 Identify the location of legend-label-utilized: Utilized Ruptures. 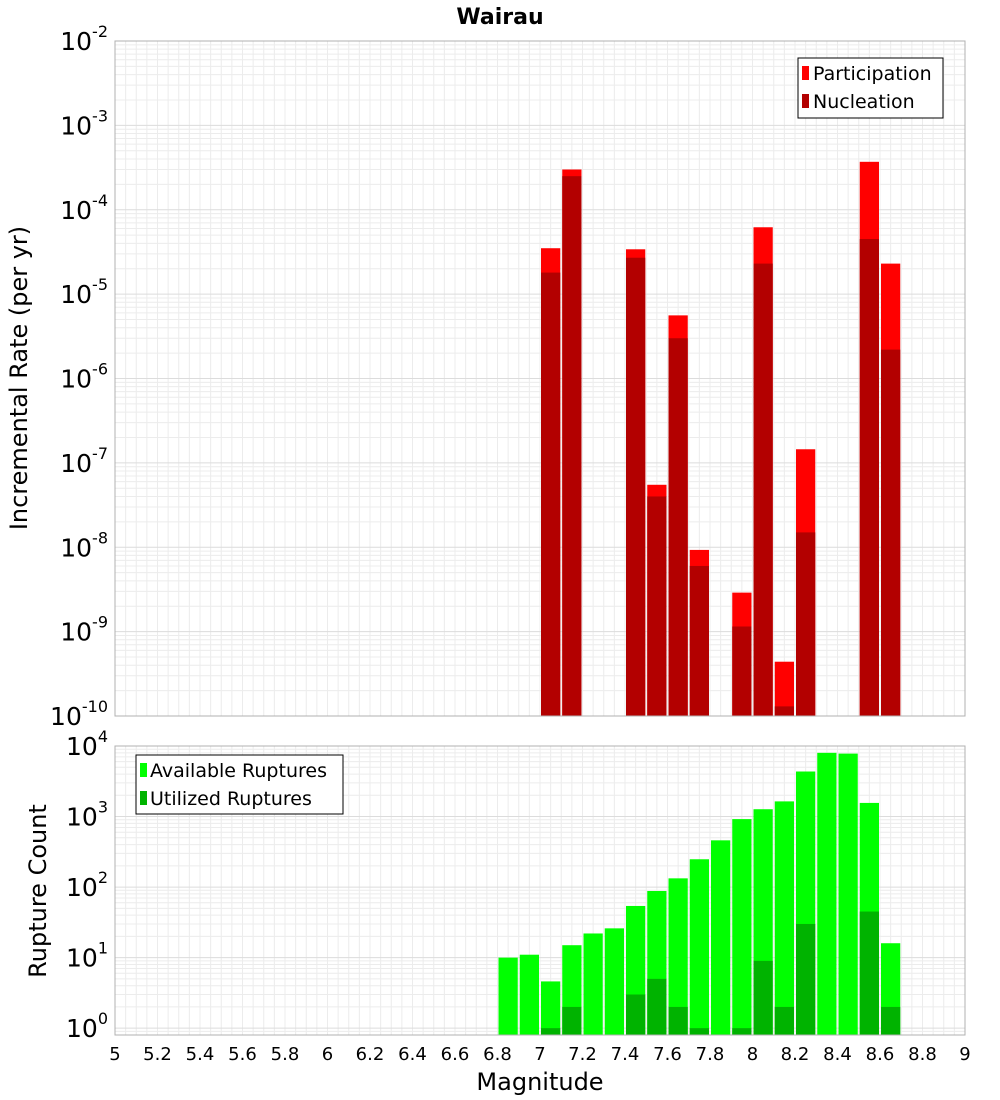
(231, 799).